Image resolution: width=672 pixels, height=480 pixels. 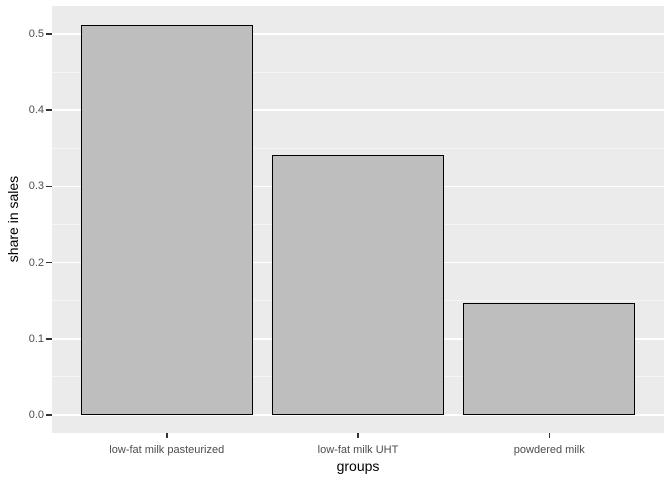 What do you see at coordinates (549, 450) in the screenshot?
I see `x-tick-label: powdered milk` at bounding box center [549, 450].